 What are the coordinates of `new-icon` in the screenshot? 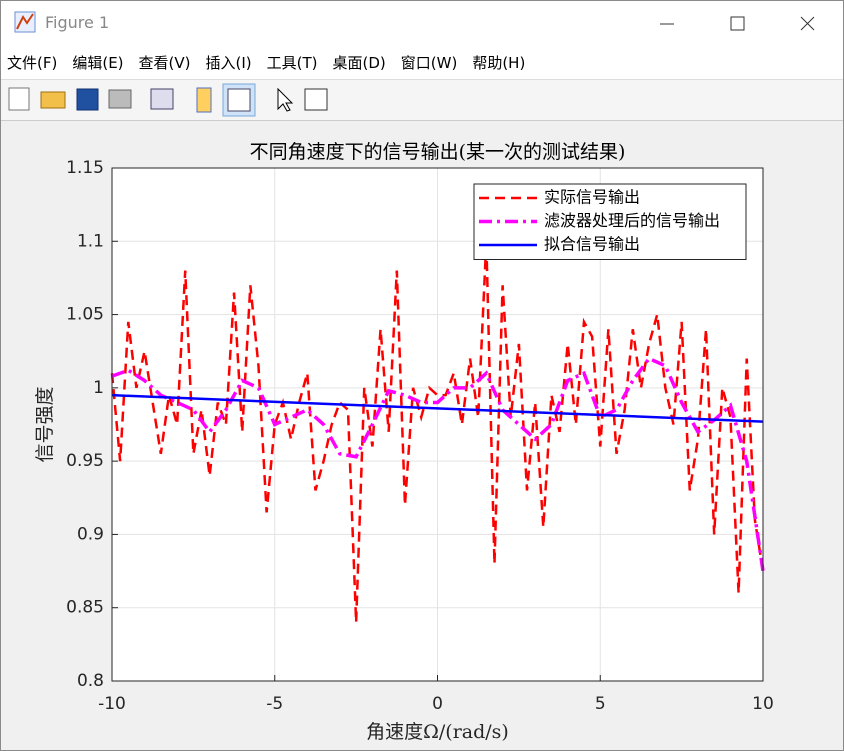 It's located at (19, 99).